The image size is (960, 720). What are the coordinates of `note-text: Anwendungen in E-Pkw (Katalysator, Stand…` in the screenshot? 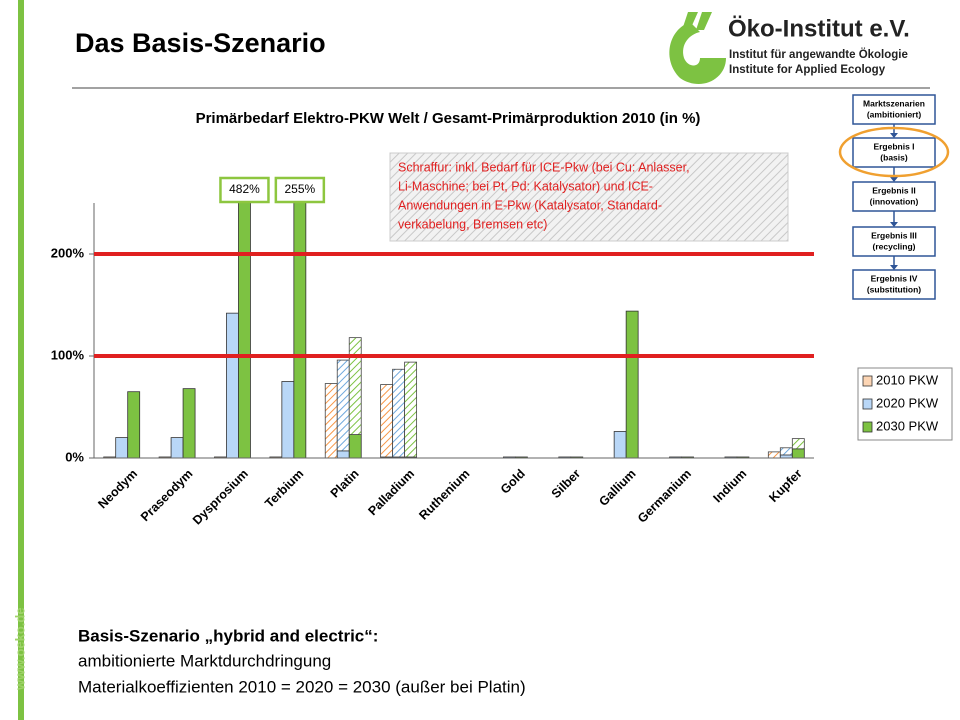 It's located at (530, 205).